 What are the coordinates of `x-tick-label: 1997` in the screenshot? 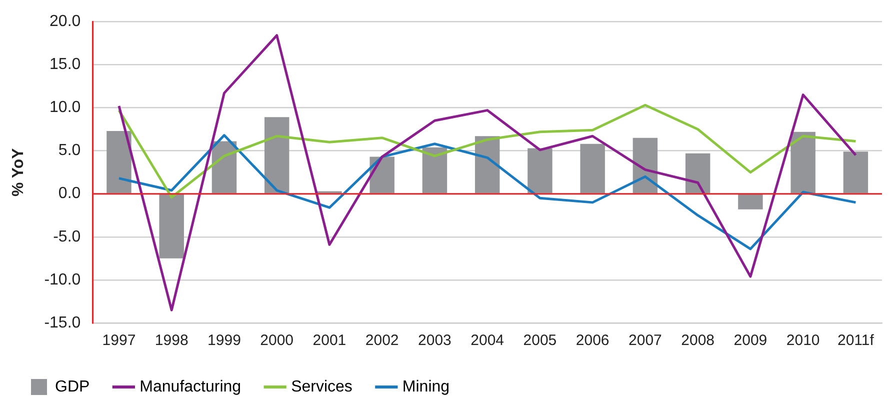 It's located at (119, 341).